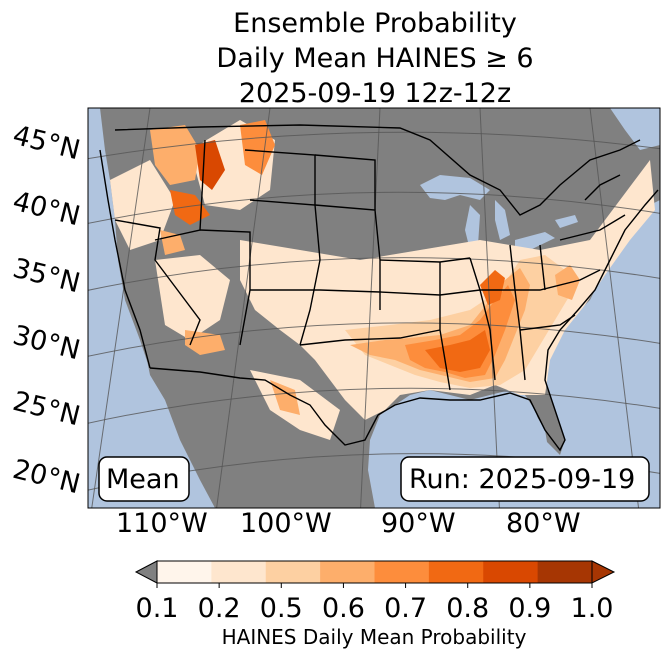 The image size is (671, 658). I want to click on lat-label-25: 25°N, so click(47, 409).